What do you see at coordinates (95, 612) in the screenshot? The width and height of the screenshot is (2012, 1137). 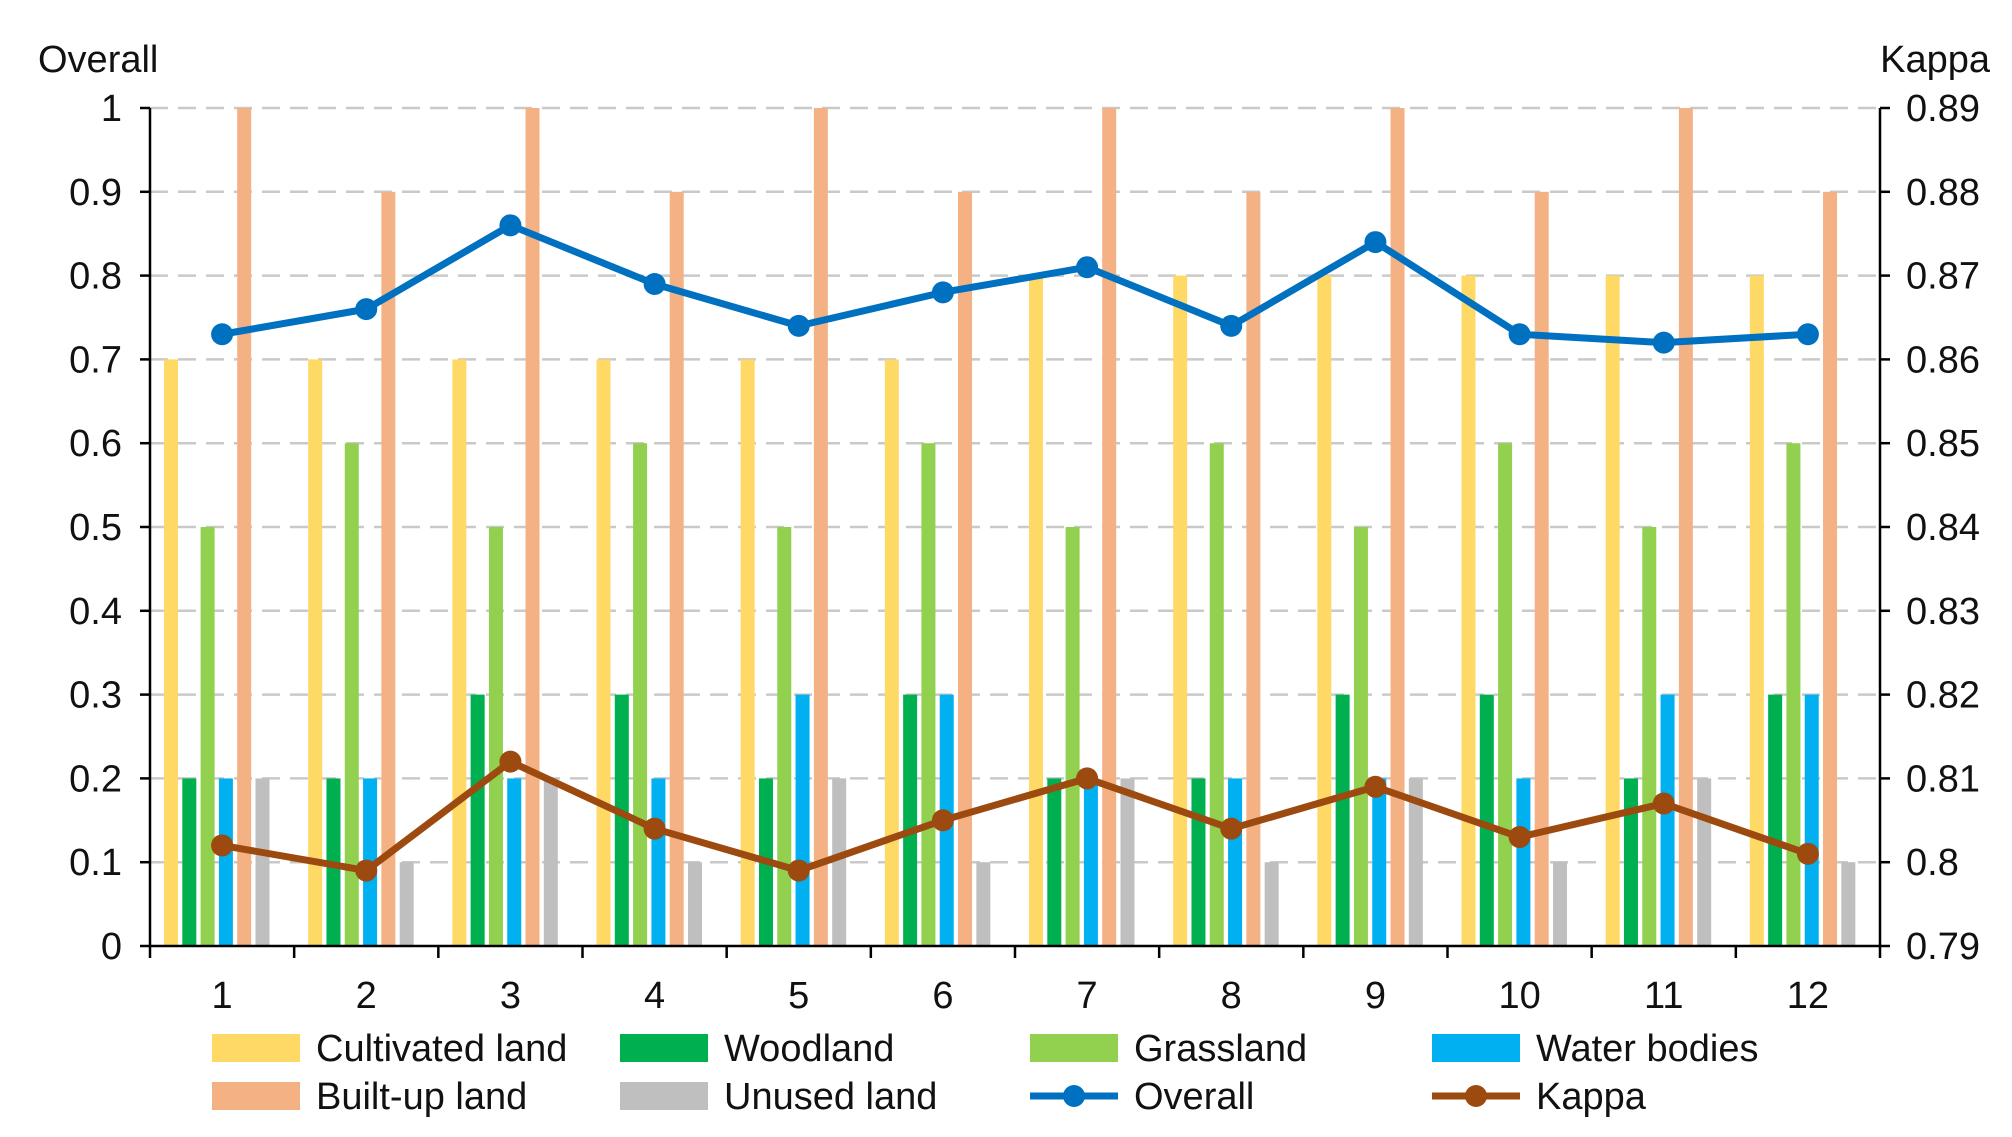 I see `left-tick-label: 0.4` at bounding box center [95, 612].